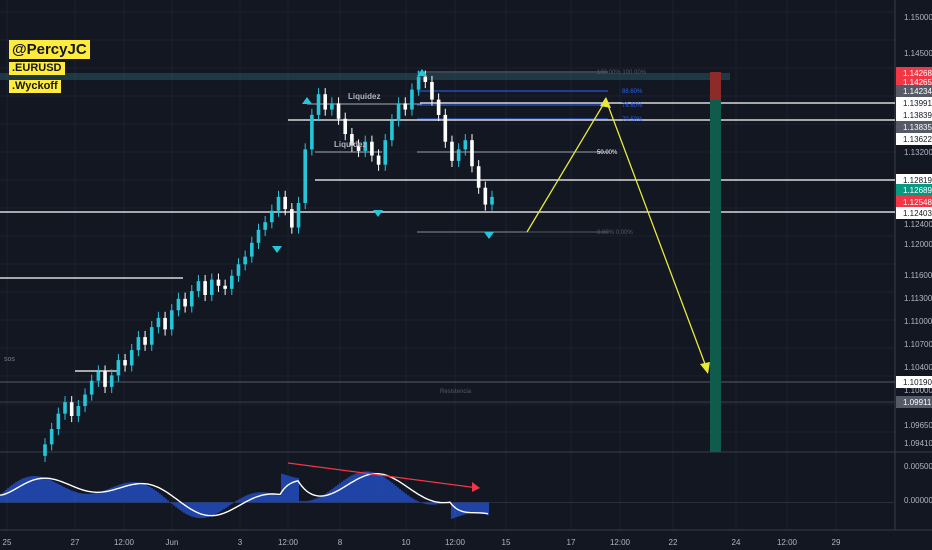 The height and width of the screenshot is (550, 932). What do you see at coordinates (918, 425) in the screenshot?
I see `price-tick-label: 1.09650` at bounding box center [918, 425].